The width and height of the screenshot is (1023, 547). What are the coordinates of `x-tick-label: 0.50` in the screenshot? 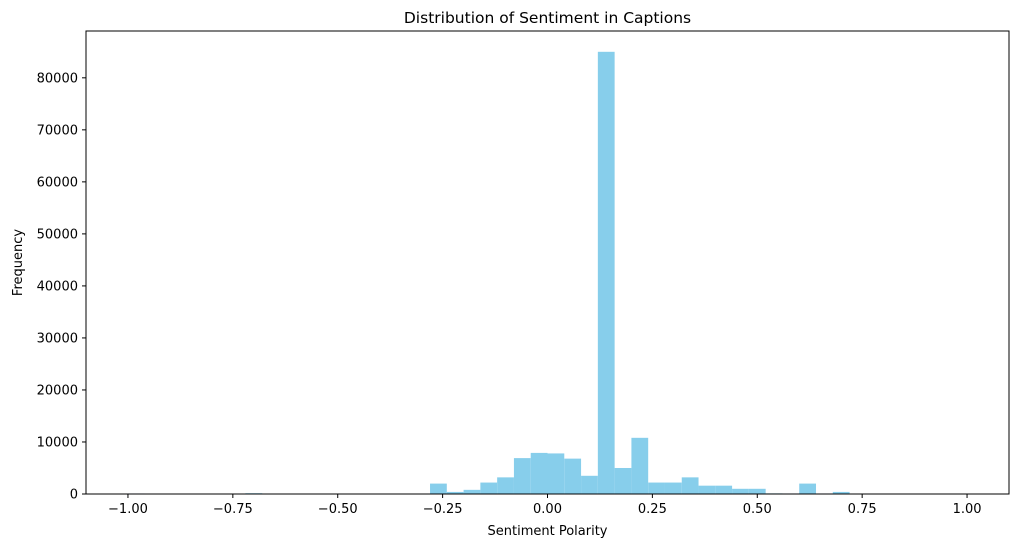 It's located at (757, 509).